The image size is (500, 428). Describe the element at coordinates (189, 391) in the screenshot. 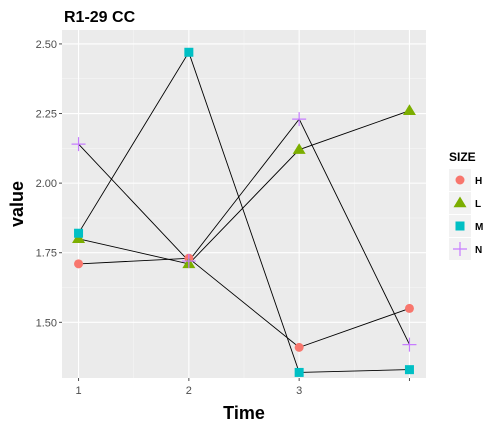

I see `x-tick-label: 2` at that location.